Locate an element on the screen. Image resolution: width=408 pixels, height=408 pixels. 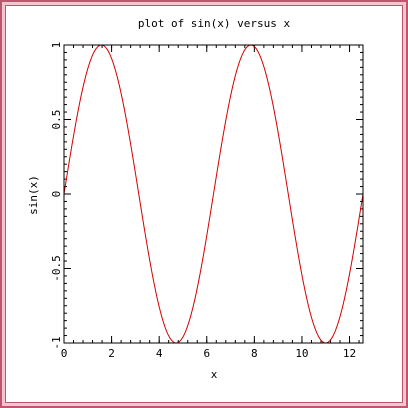
chart-title: plot of sin(x) versus x is located at coordinates (214, 23).